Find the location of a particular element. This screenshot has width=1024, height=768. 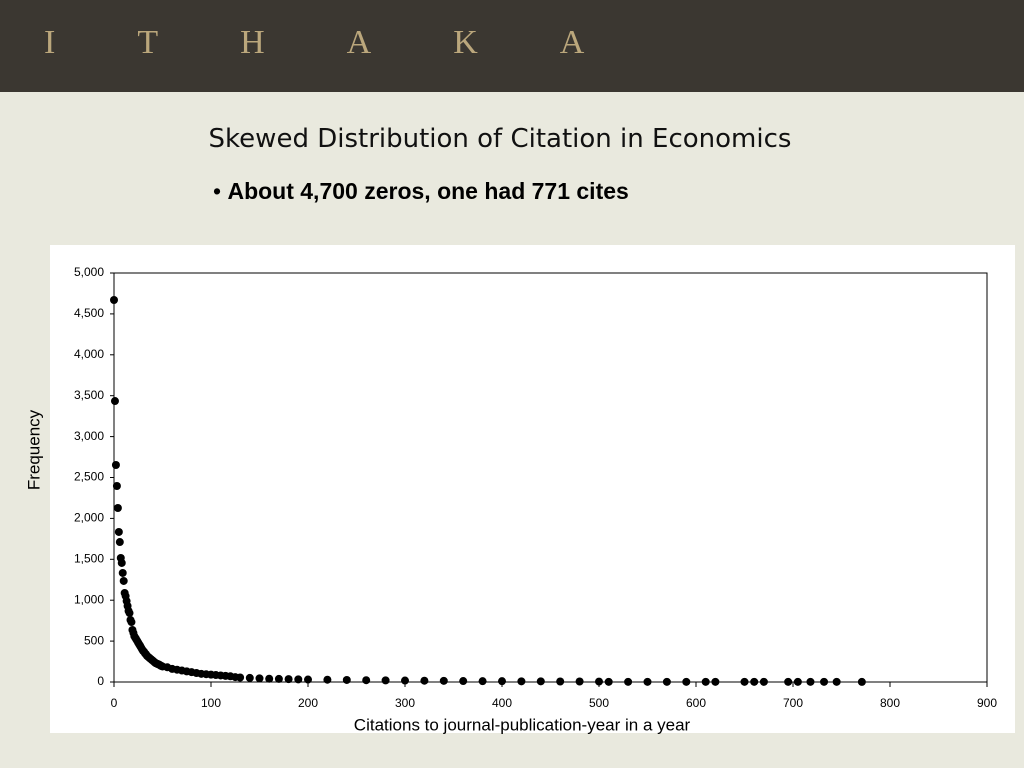

x-tick-label: 900 is located at coordinates (987, 703).